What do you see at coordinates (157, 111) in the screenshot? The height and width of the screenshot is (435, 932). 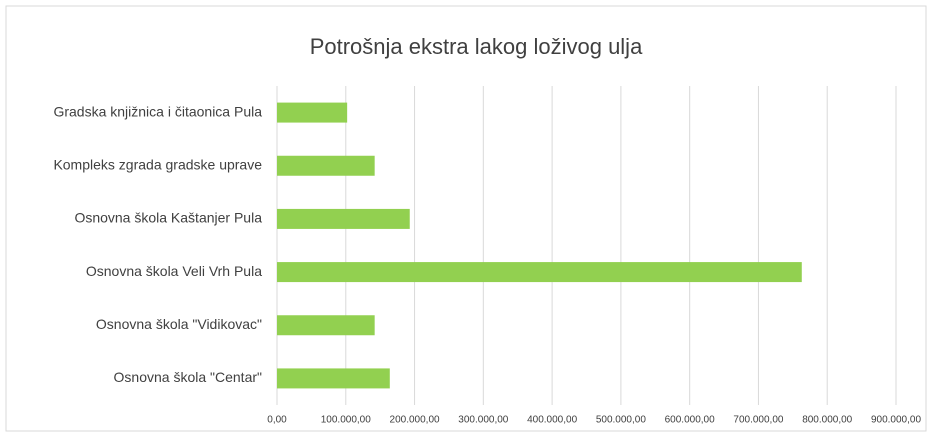 I see `y-tick-label: Gradska knjižnica i čitaonica Pula` at bounding box center [157, 111].